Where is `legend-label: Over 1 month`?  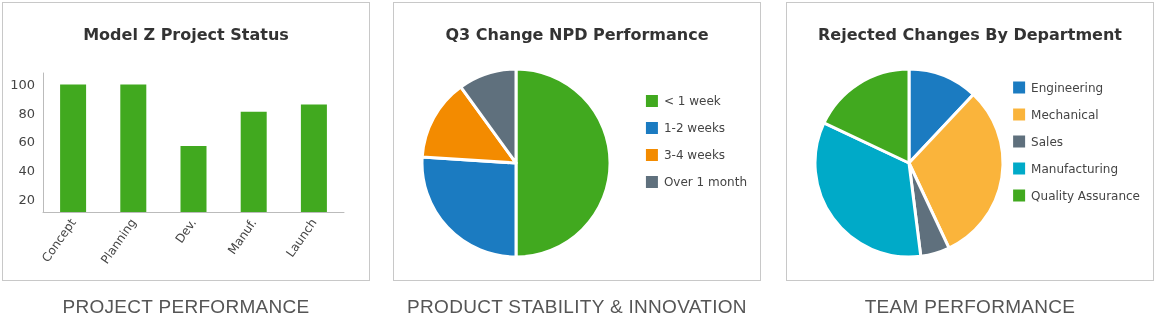 legend-label: Over 1 month is located at coordinates (705, 182).